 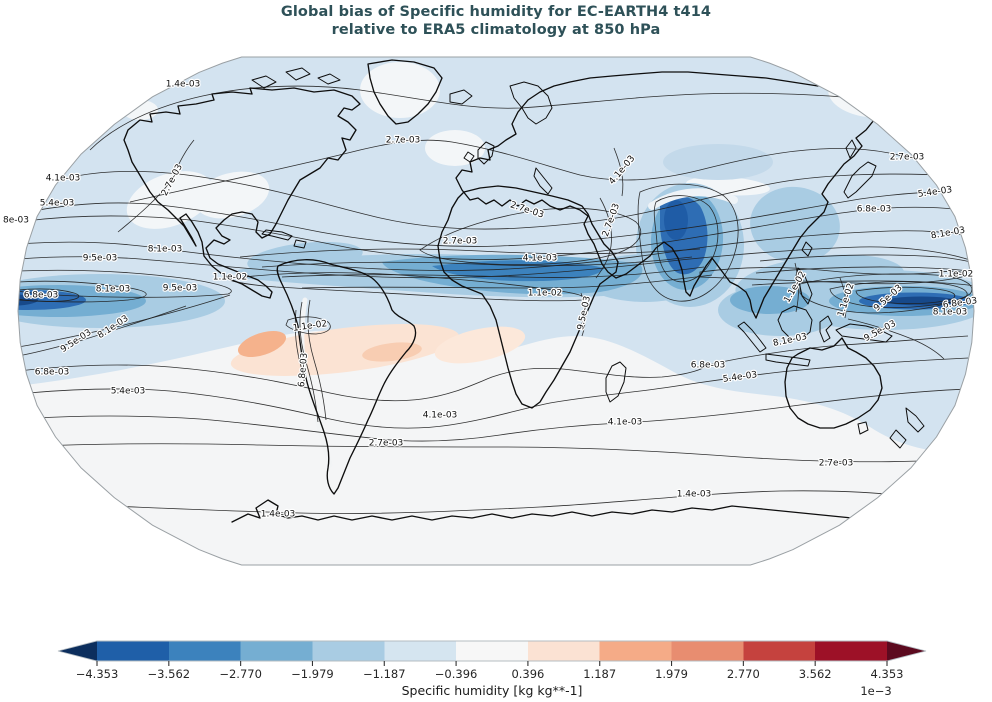 What do you see at coordinates (671, 674) in the screenshot?
I see `colorbar-tick-label: 1.979` at bounding box center [671, 674].